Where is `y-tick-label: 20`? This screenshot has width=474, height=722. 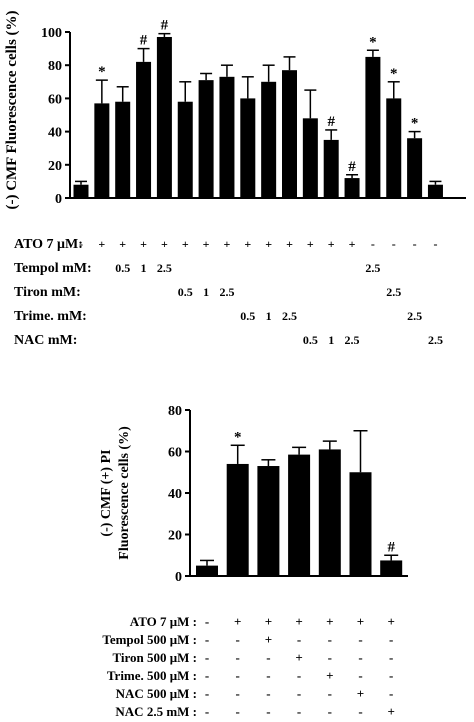
y-tick-label: 20 is located at coordinates (175, 536).